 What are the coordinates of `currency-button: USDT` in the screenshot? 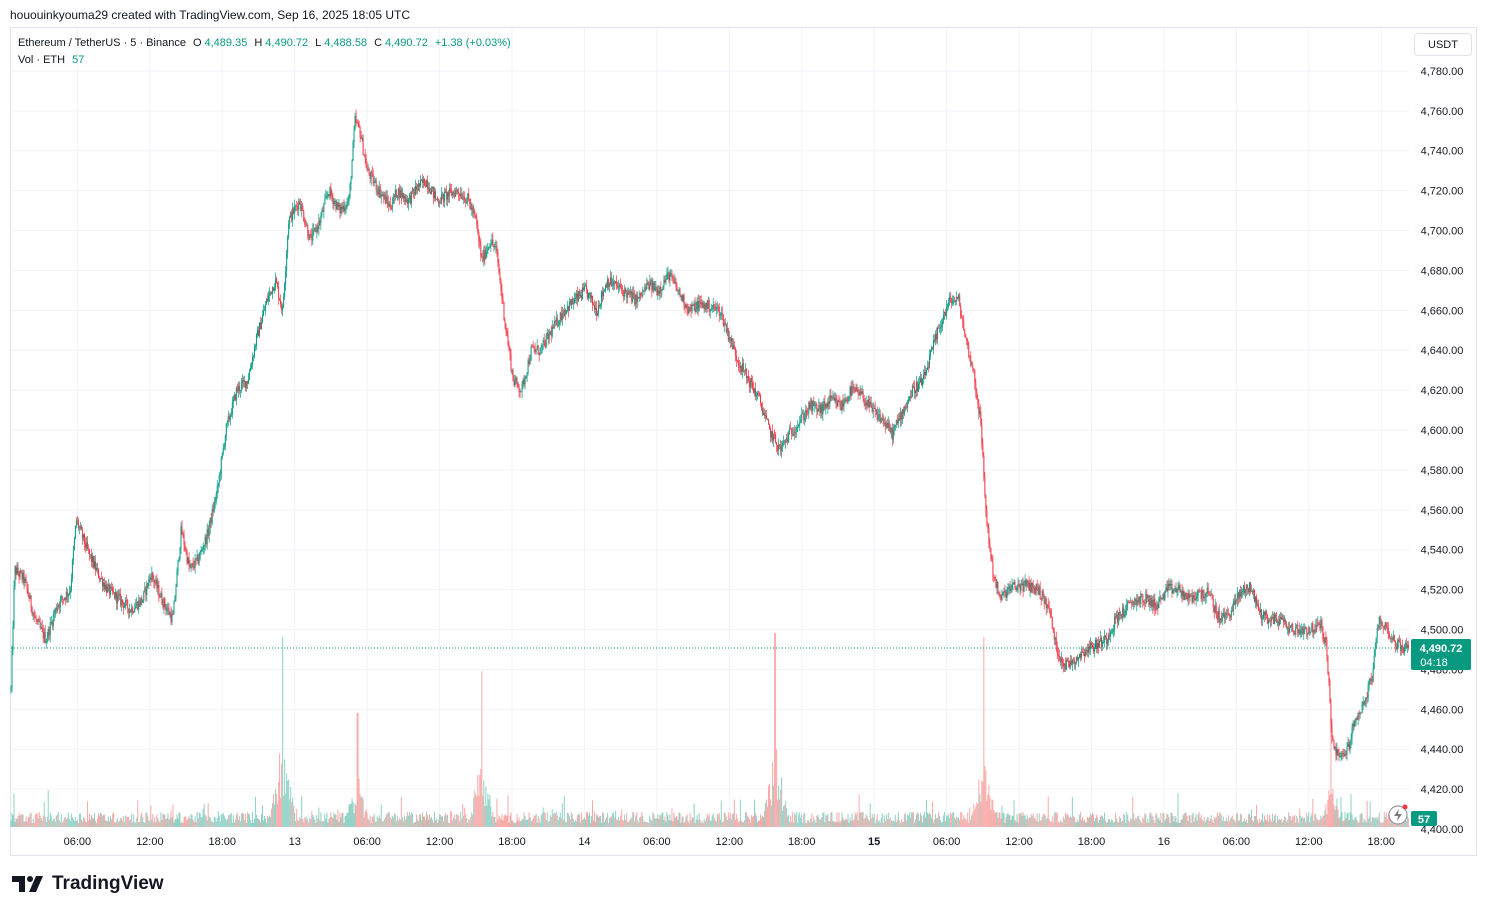 It's located at (1443, 44).